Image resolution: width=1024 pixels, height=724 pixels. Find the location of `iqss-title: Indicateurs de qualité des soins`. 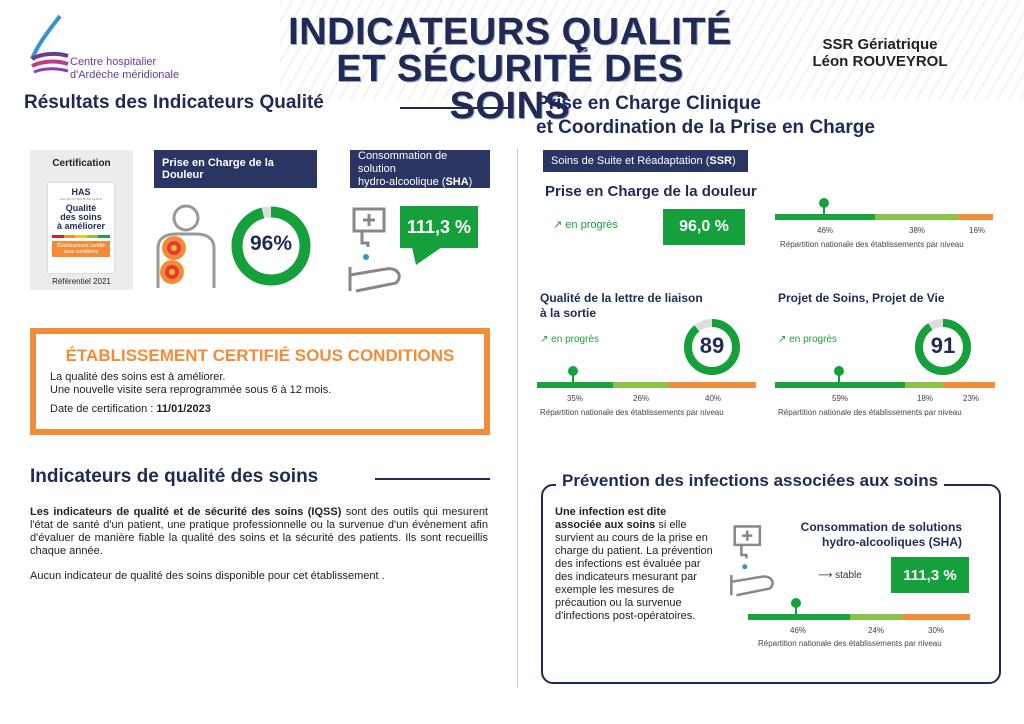

iqss-title: Indicateurs de qualité des soins is located at coordinates (174, 476).